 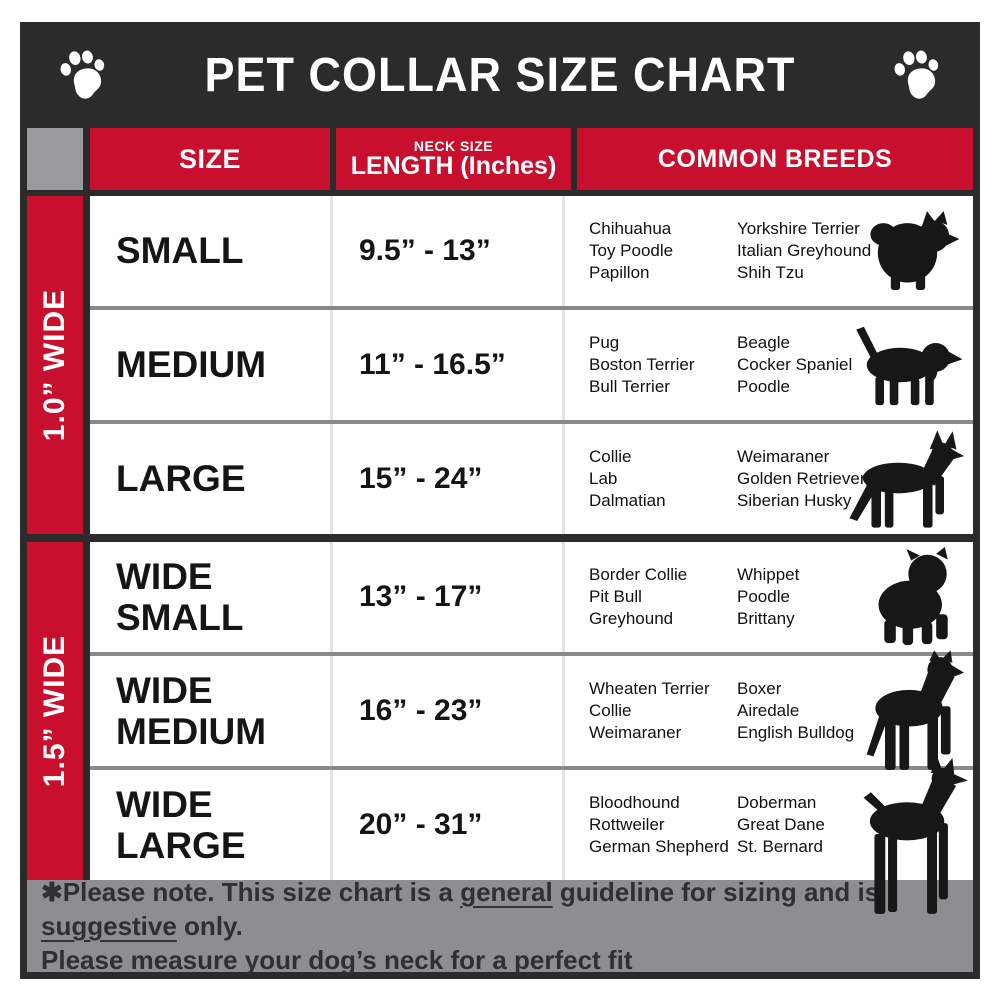 I want to click on size-cell: LARGE, so click(x=181, y=479).